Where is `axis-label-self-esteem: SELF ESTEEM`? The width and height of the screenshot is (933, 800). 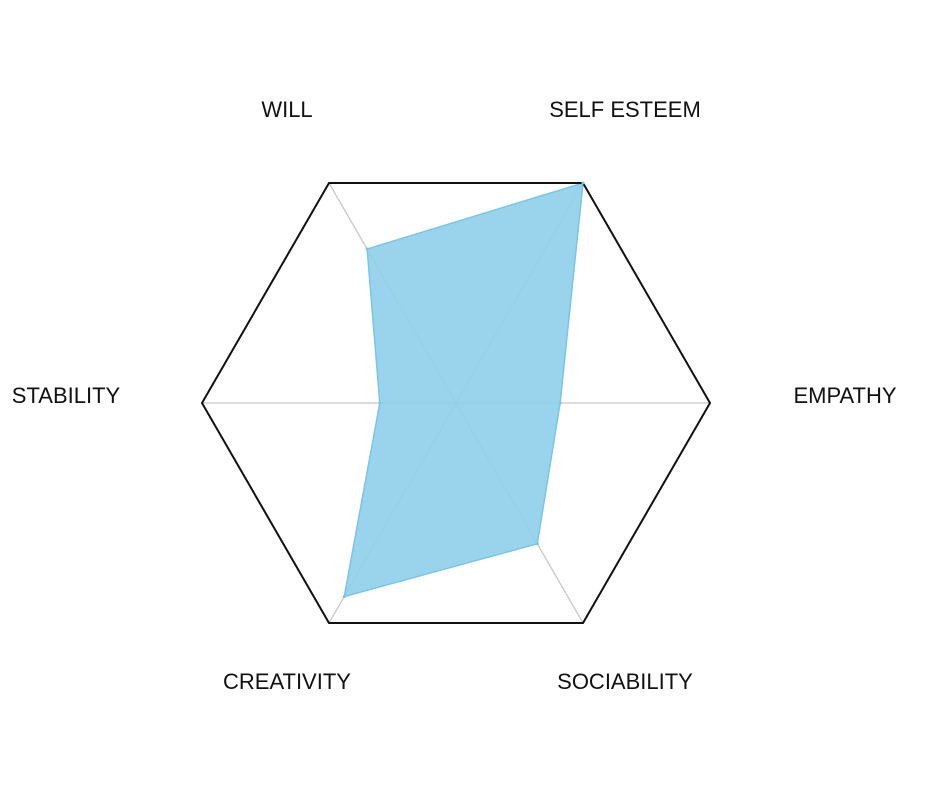 axis-label-self-esteem: SELF ESTEEM is located at coordinates (625, 109).